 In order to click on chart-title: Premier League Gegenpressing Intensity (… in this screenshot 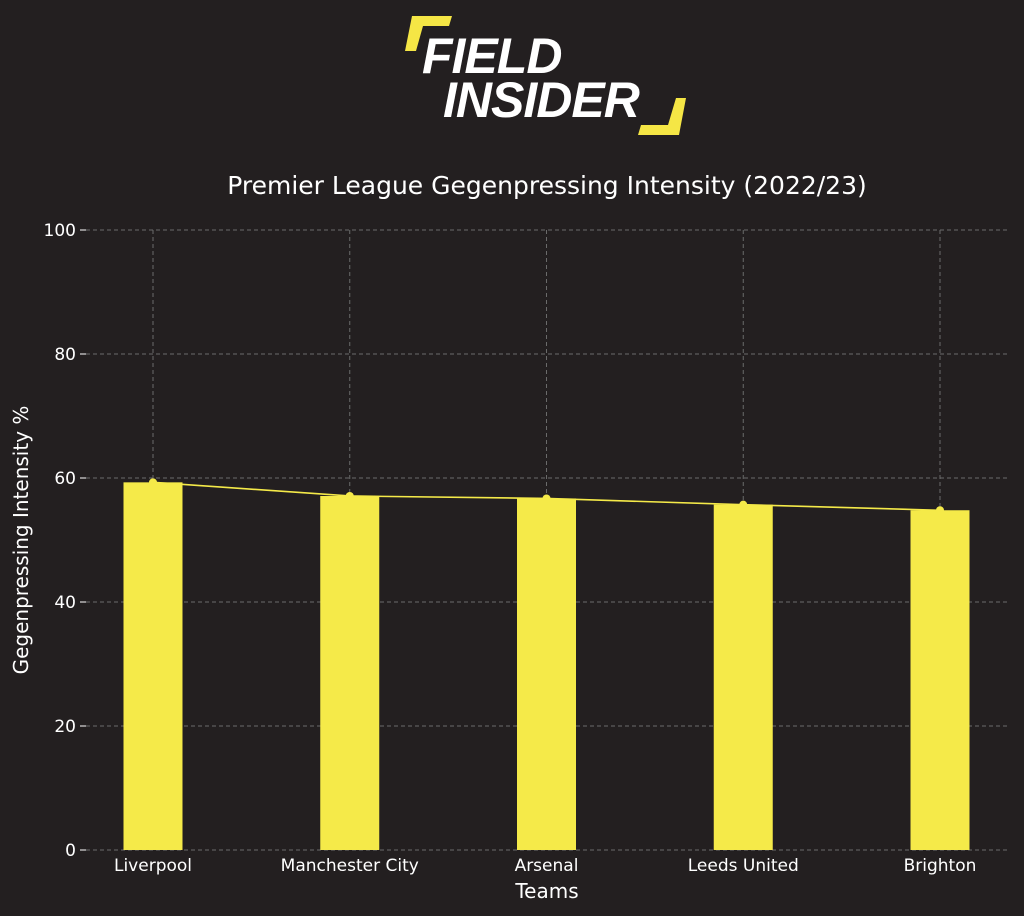, I will do `click(547, 185)`.